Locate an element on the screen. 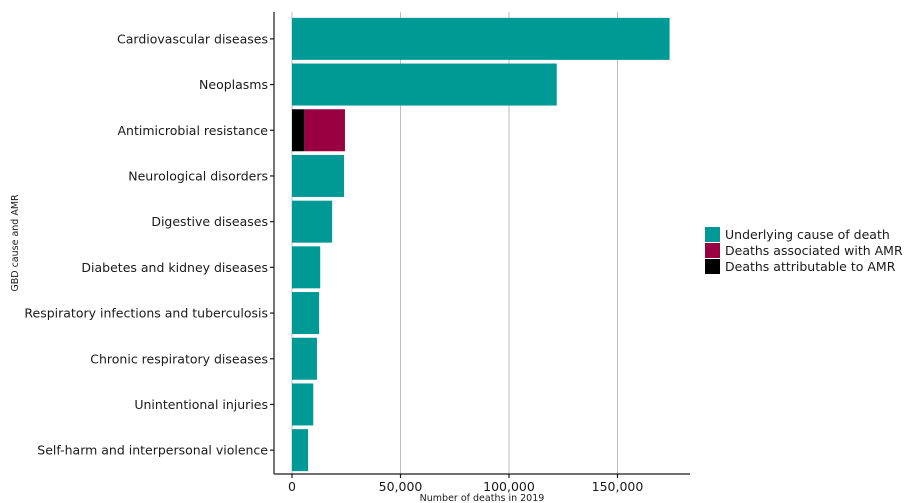  x-tick-label: 50,000 is located at coordinates (401, 486).